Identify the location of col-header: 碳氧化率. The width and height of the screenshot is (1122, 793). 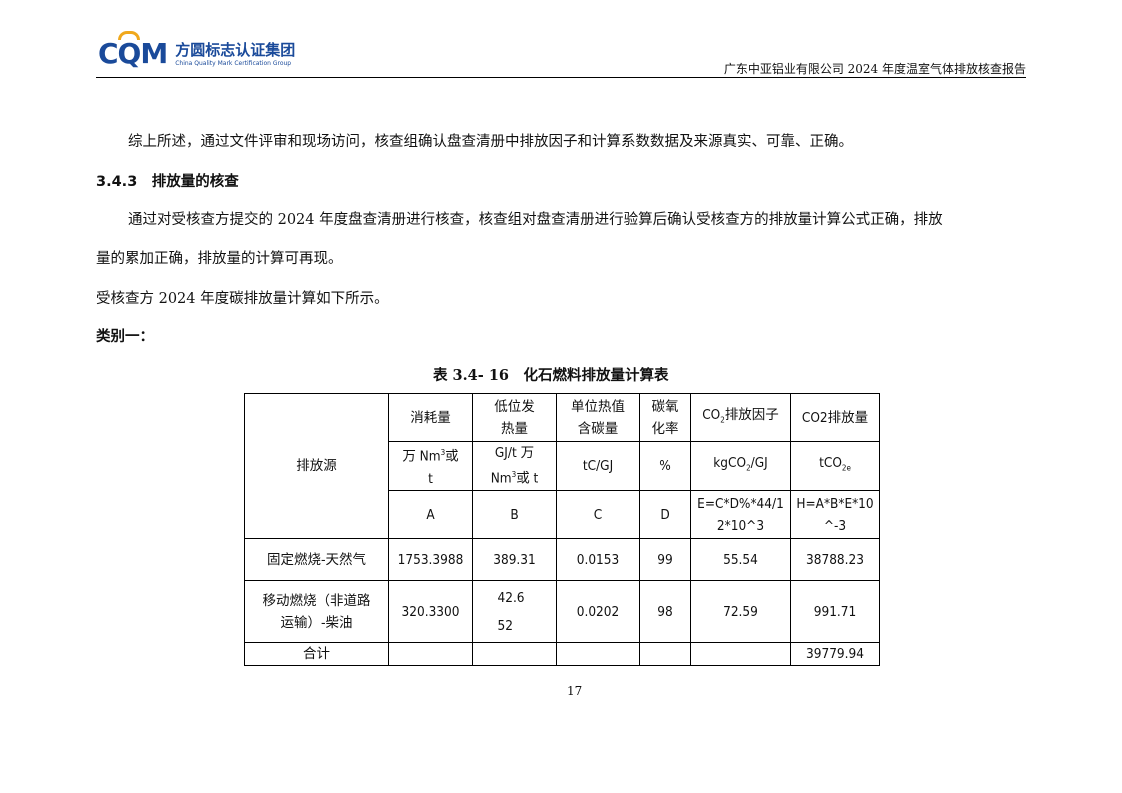
(665, 417).